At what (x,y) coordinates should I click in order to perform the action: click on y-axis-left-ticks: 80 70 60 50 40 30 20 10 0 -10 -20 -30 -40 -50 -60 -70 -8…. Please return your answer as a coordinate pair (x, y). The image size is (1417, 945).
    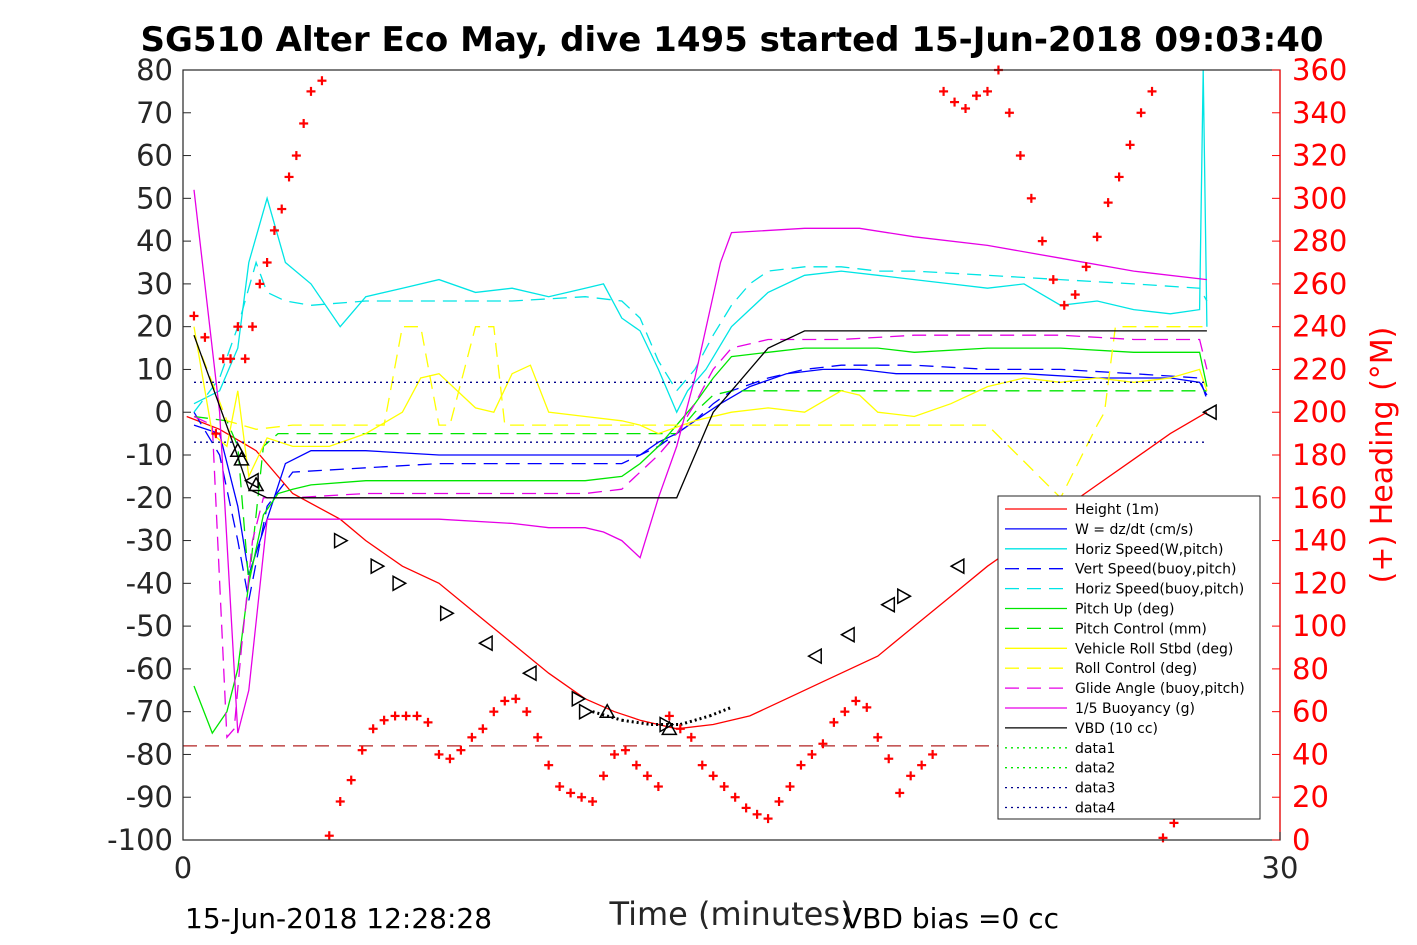
    Looking at the image, I should click on (149, 455).